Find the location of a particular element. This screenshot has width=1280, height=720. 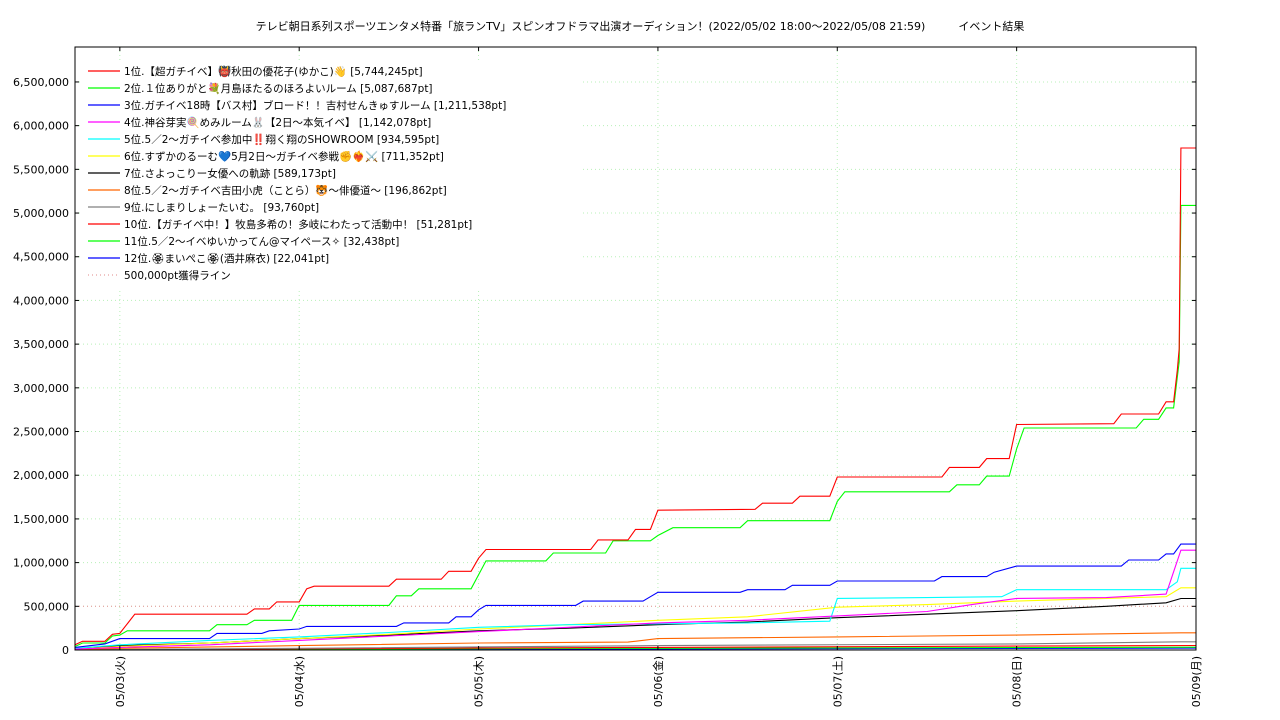

legend-label: 11位.5／2～イベゆいかってん@マイペース✧ [32,438pt] is located at coordinates (261, 241).